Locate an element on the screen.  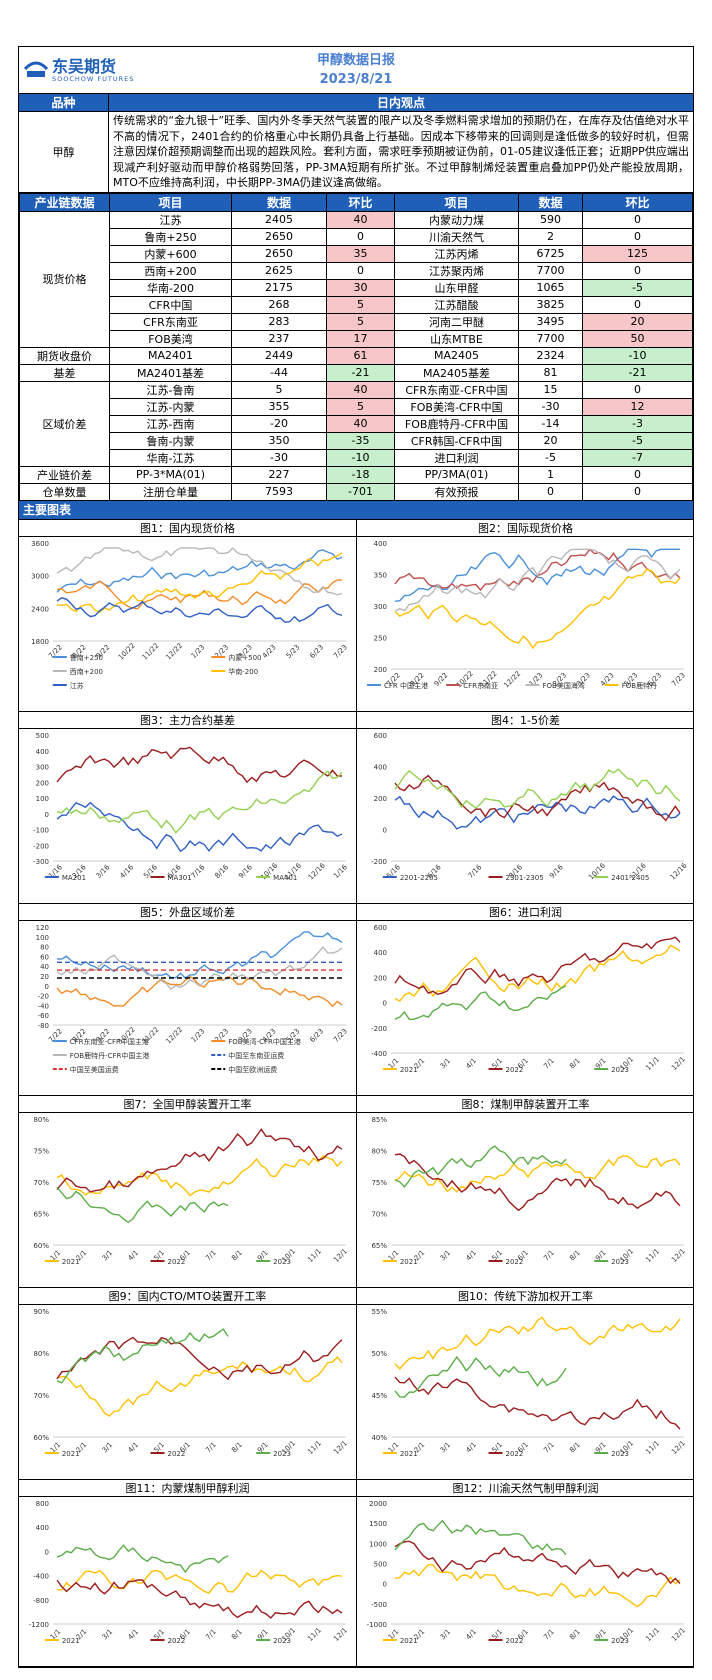
item-change: 61 is located at coordinates (360, 355).